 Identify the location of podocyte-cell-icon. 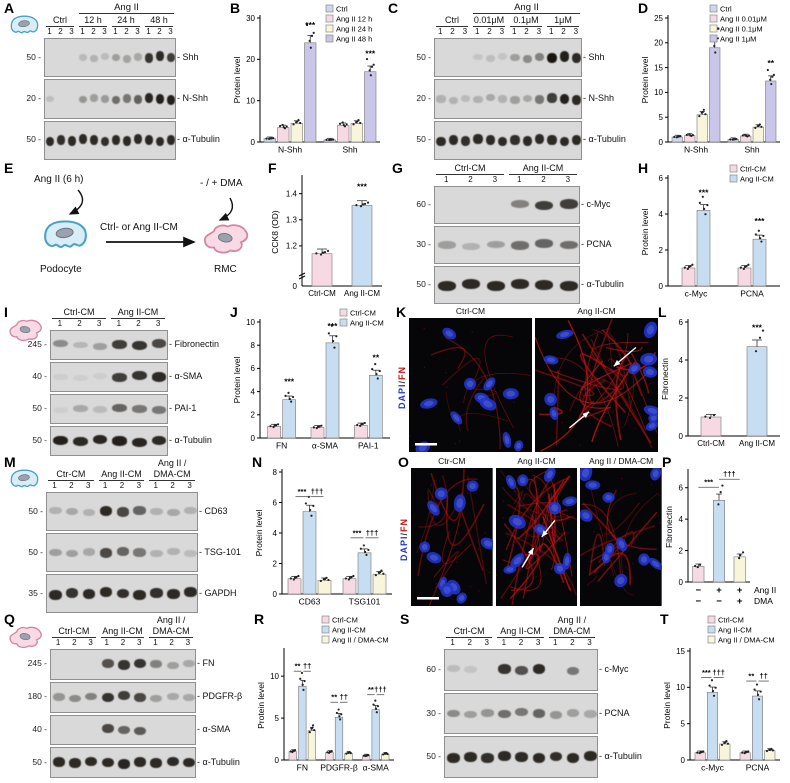
(65, 234).